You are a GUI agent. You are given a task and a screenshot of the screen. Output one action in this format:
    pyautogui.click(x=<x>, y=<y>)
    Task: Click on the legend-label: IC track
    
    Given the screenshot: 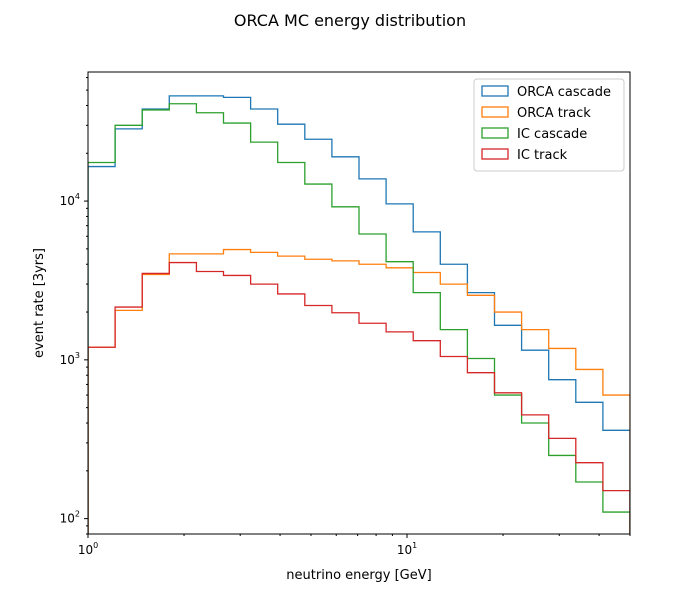 What is the action you would take?
    pyautogui.click(x=542, y=155)
    